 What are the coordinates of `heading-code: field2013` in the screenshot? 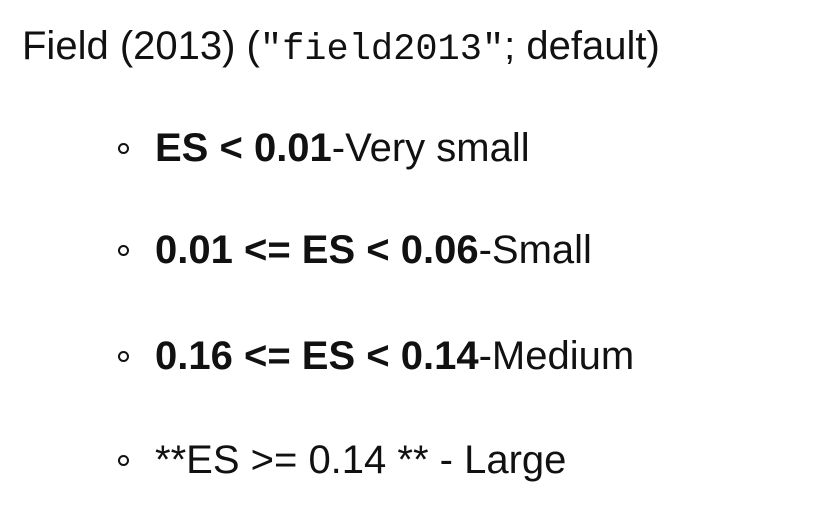 It's located at (382, 50).